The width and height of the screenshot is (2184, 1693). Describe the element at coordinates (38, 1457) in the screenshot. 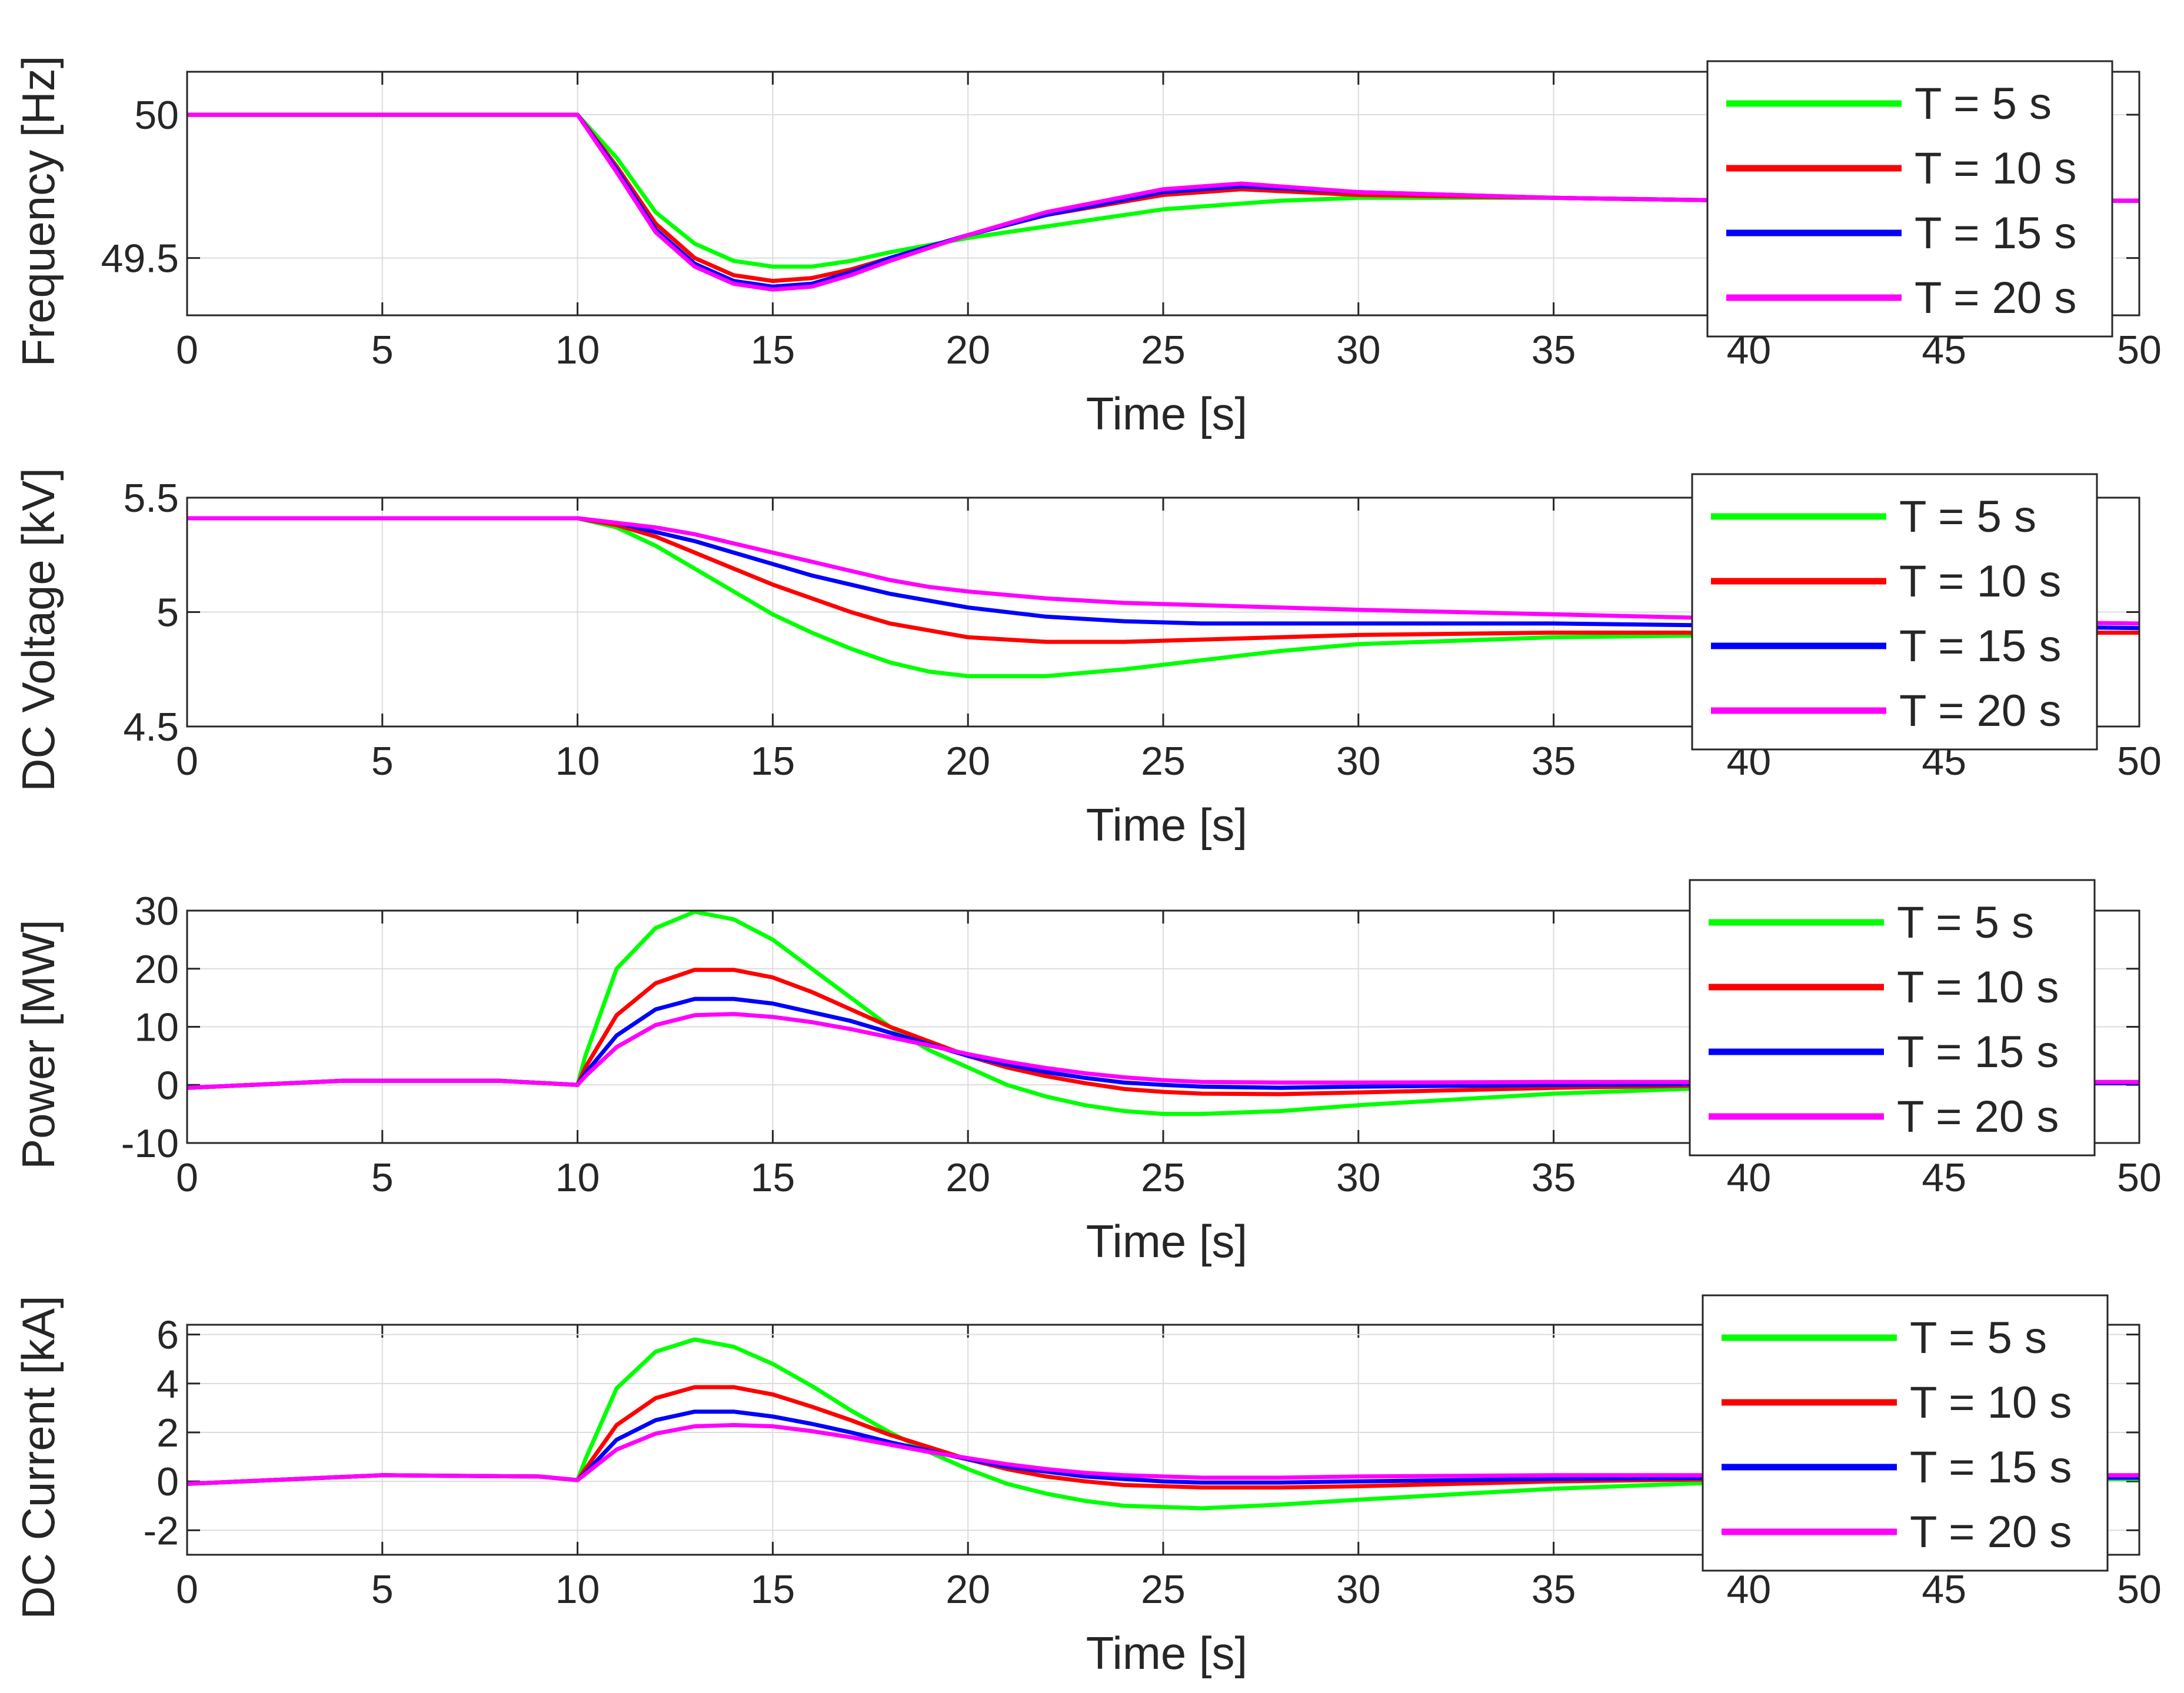

I see `y-axis-label: DC Current [kA]` at that location.